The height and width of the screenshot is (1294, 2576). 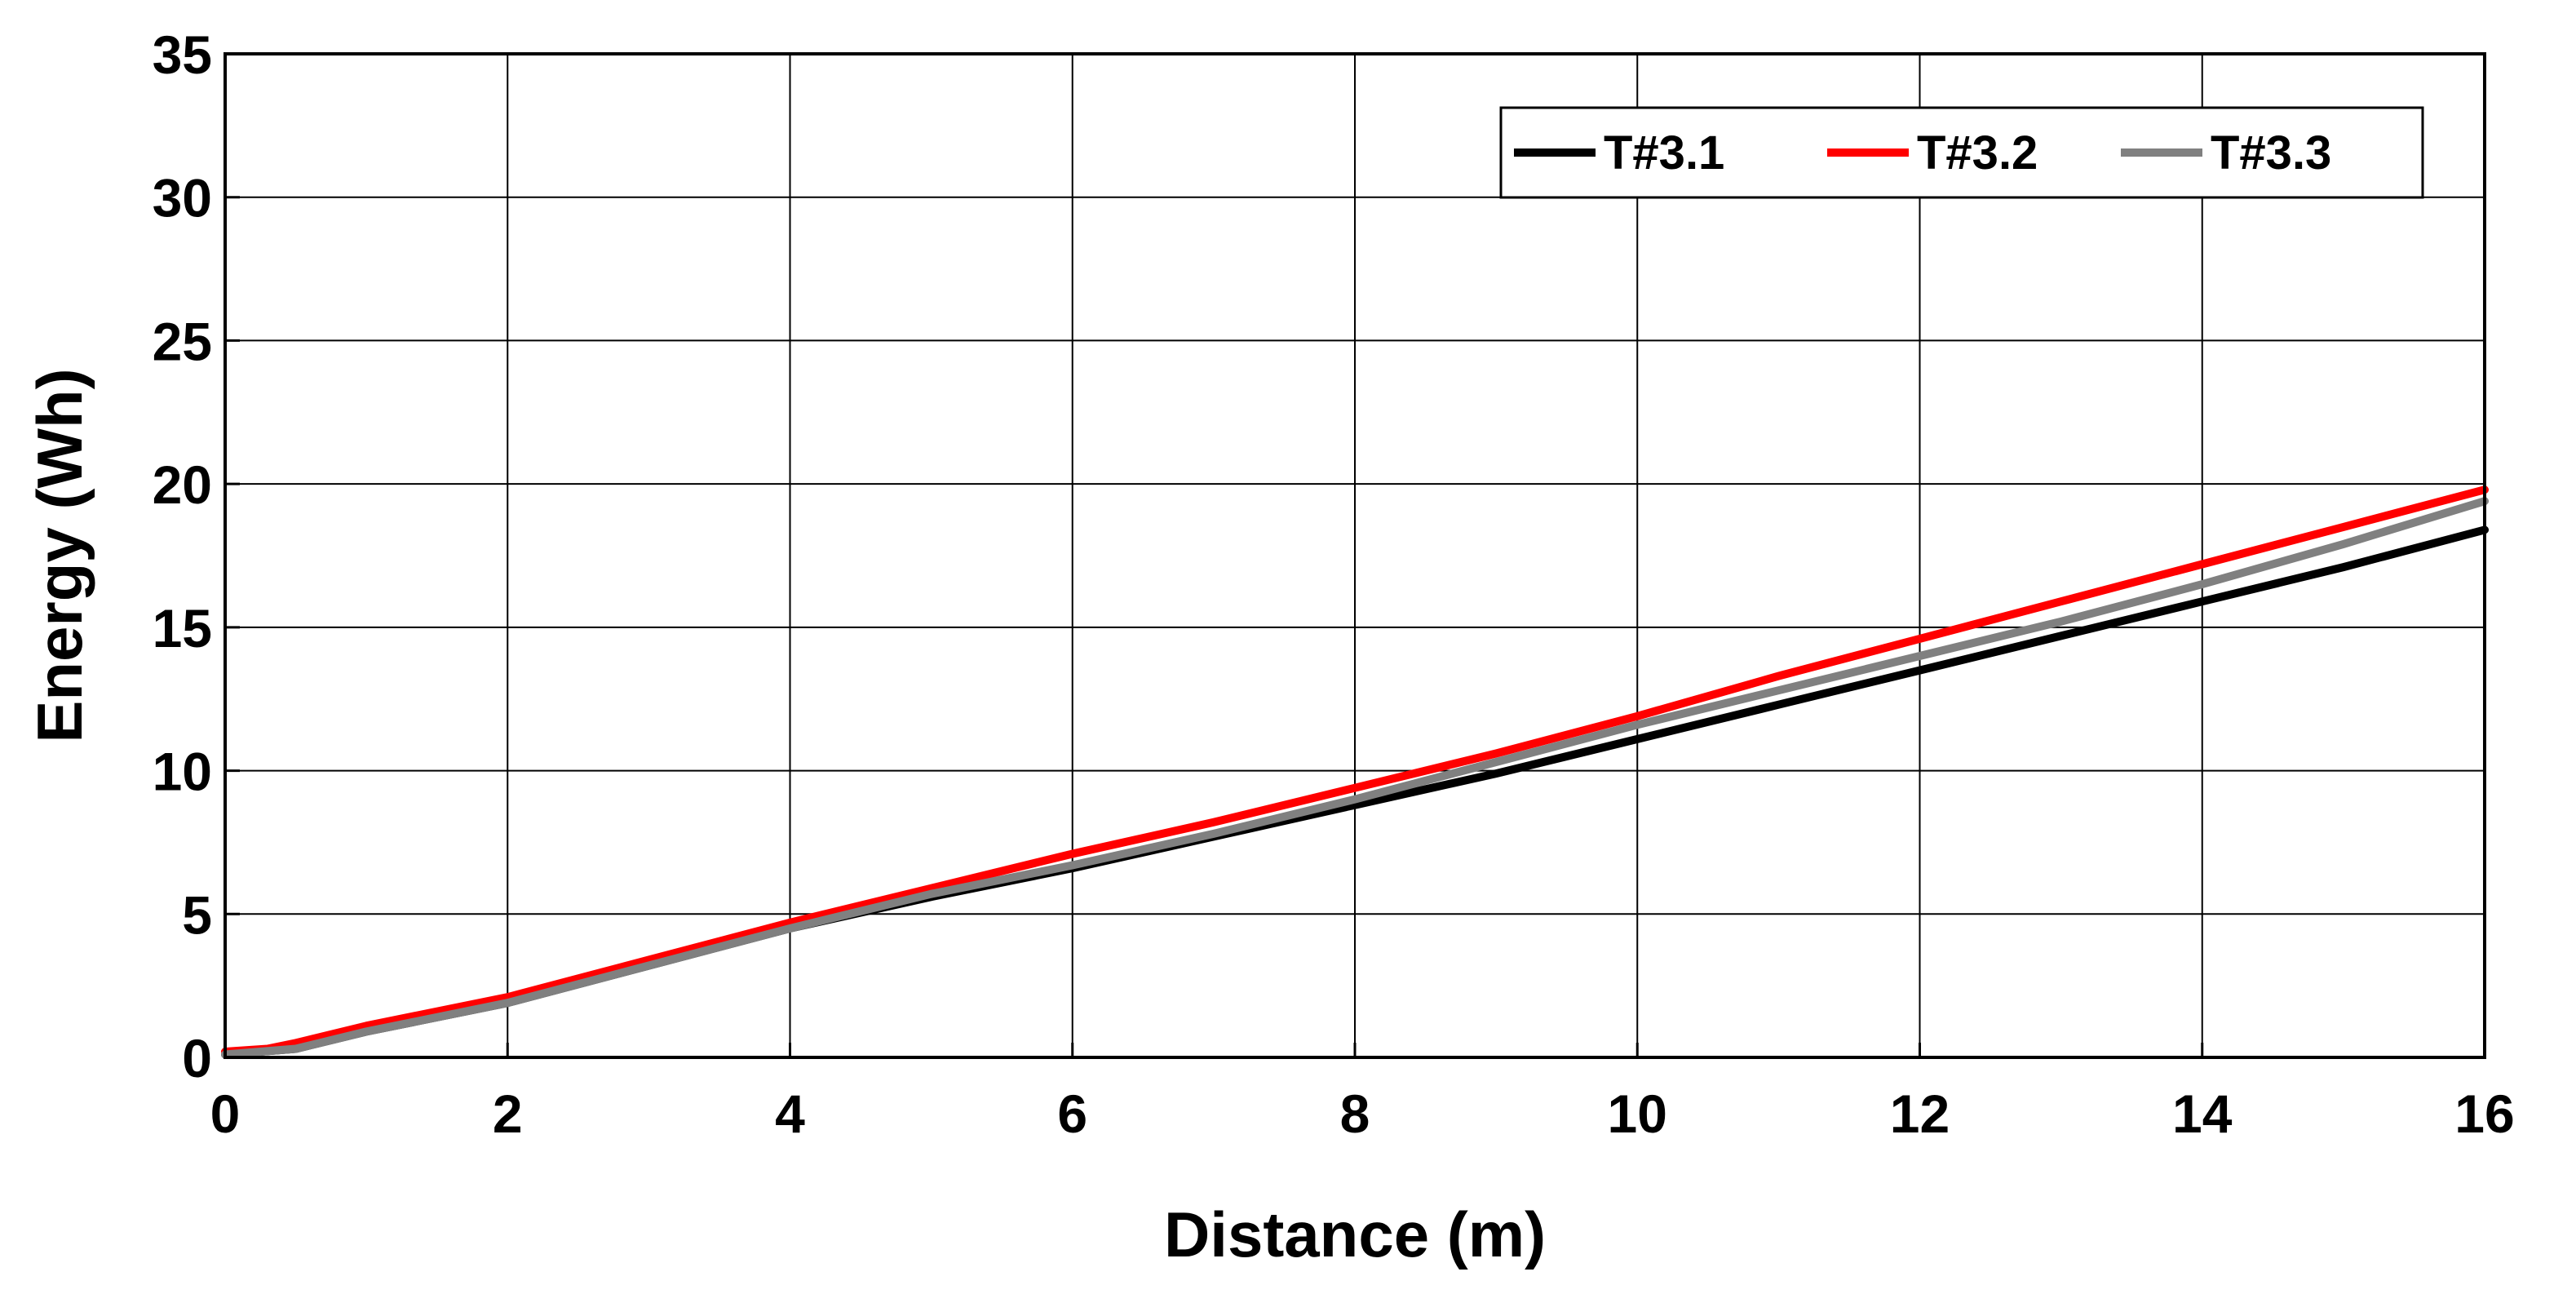 I want to click on legend-box, so click(x=1961, y=152).